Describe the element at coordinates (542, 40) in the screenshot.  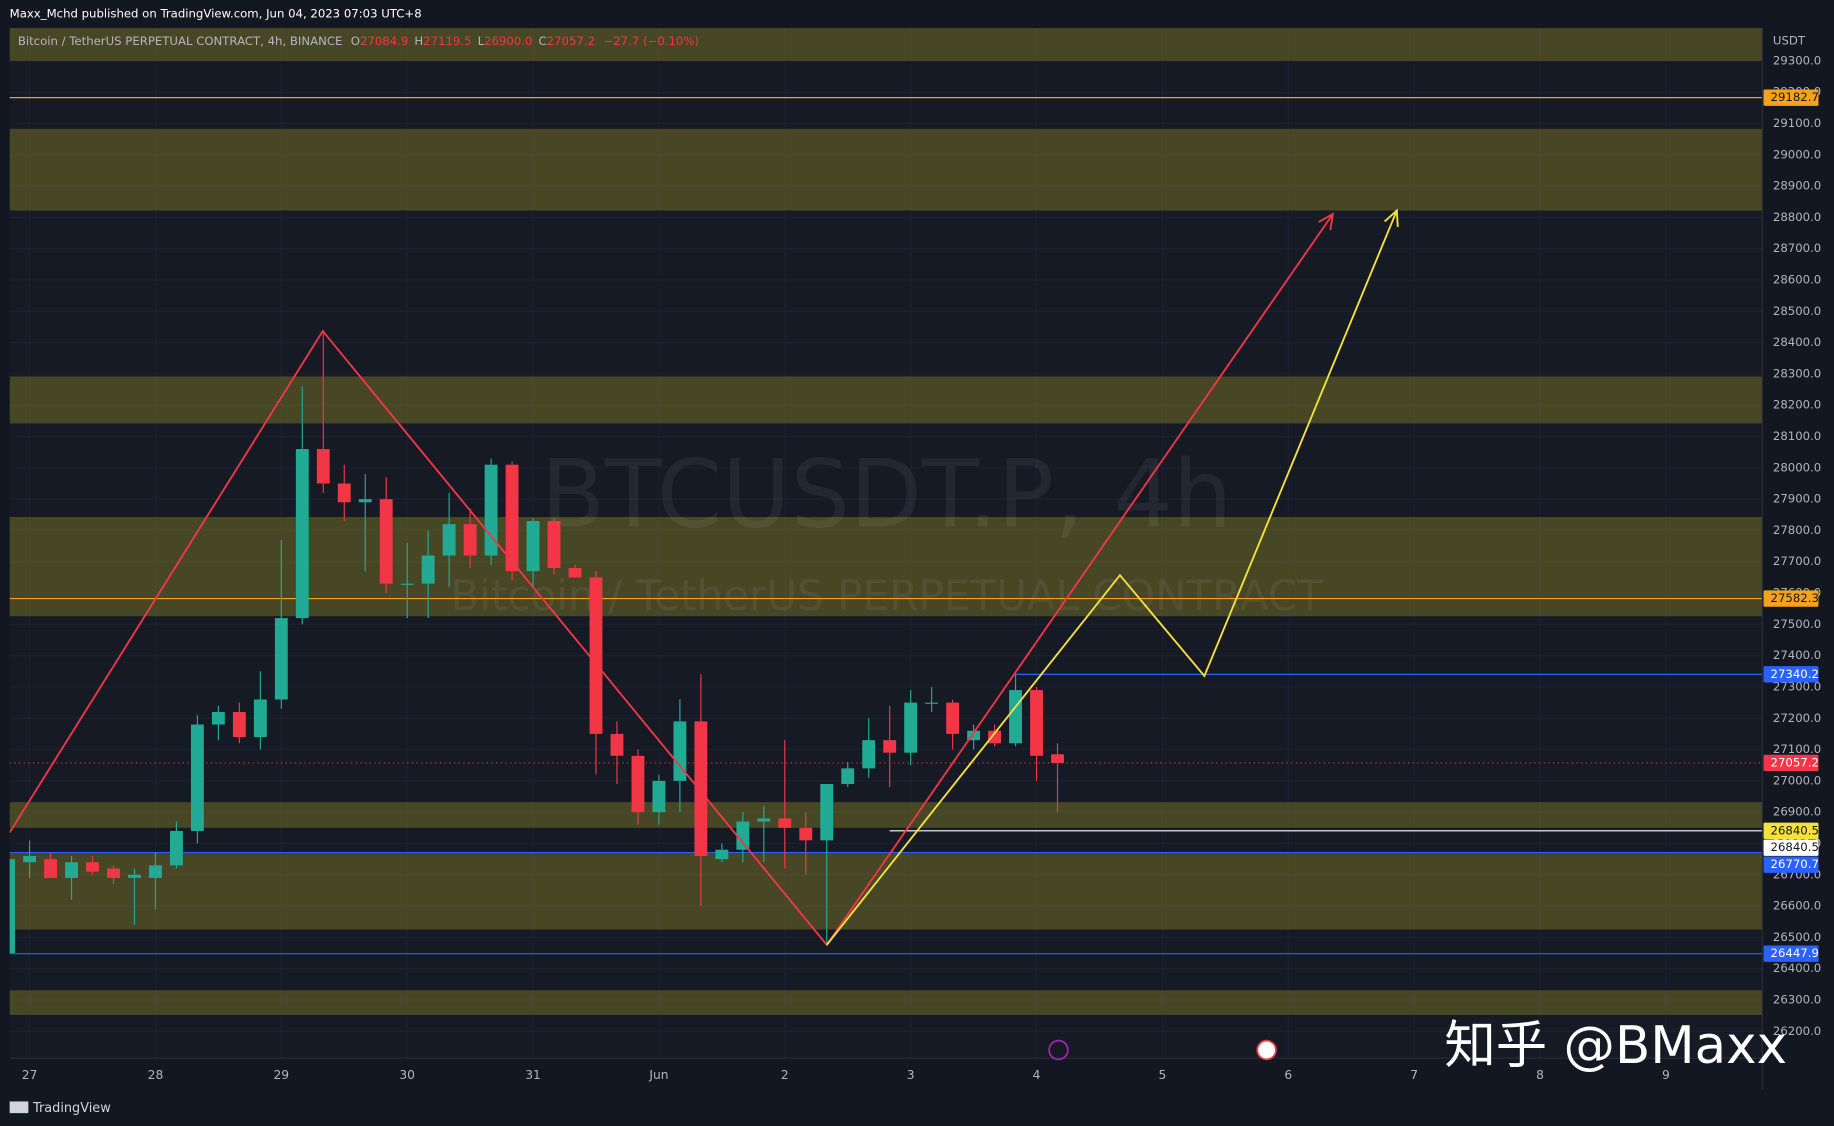
I see `legend-key: C` at that location.